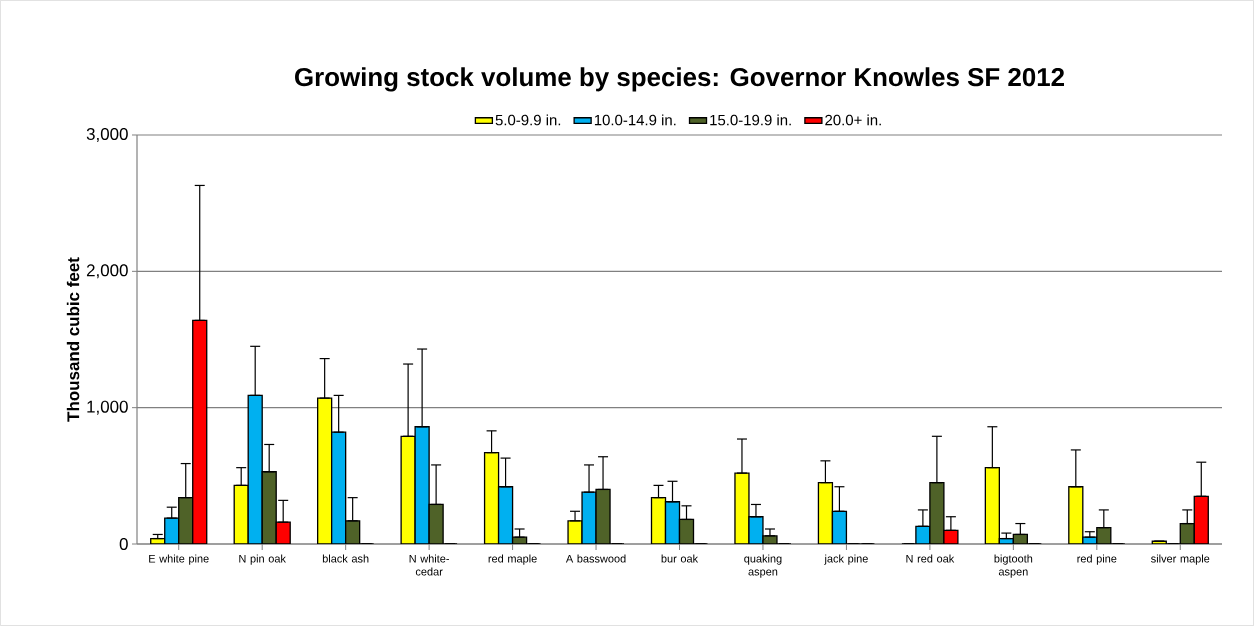 Image resolution: width=1254 pixels, height=626 pixels. What do you see at coordinates (107, 407) in the screenshot?
I see `y-tick-label: 1,000` at bounding box center [107, 407].